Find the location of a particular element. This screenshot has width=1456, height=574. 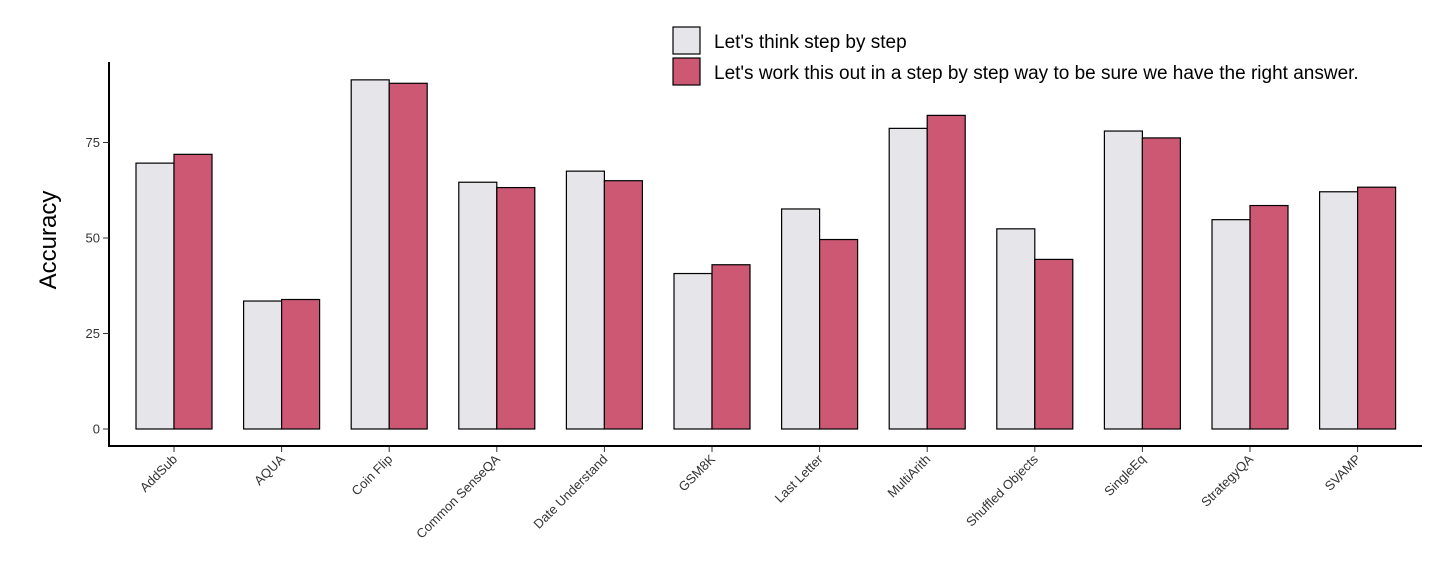

bar-think-step-multiarith is located at coordinates (908, 278).